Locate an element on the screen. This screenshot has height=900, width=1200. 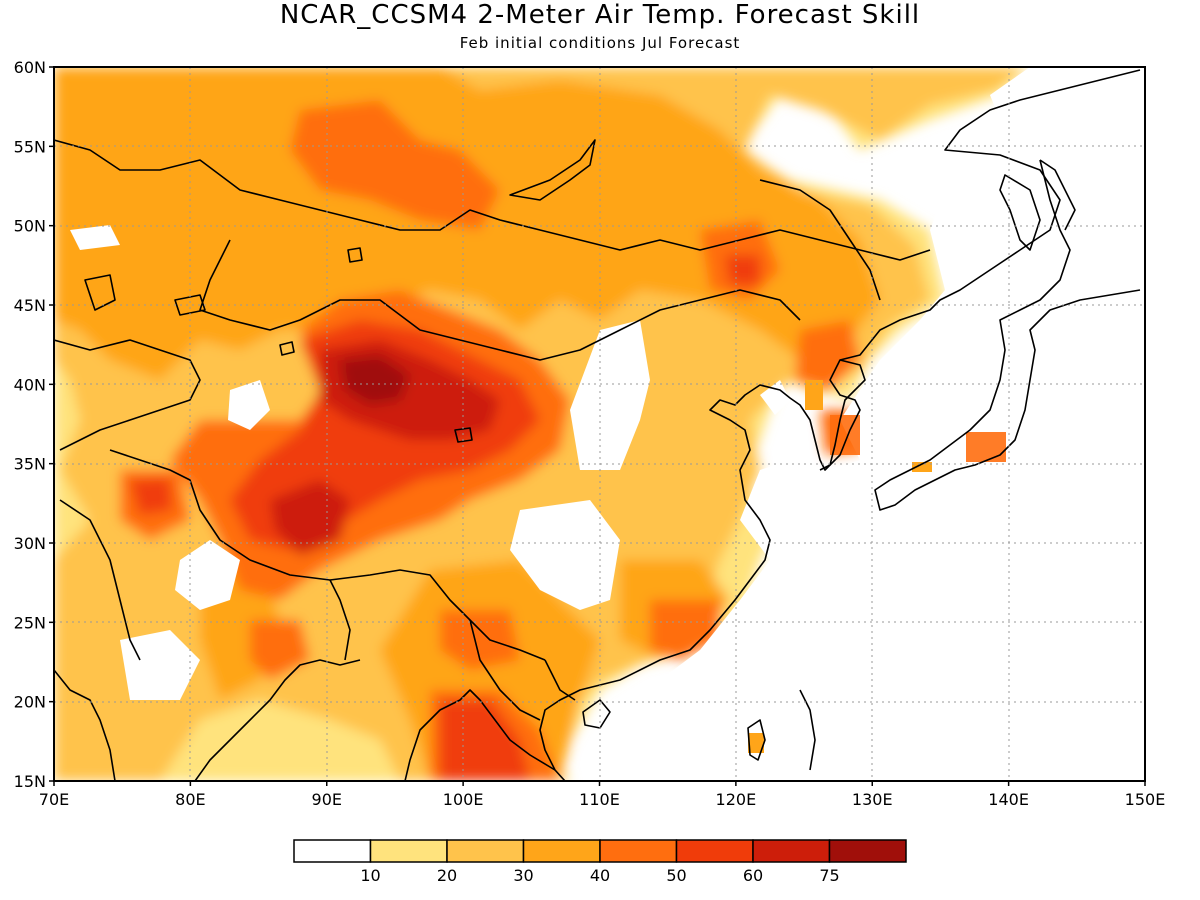
lat-tick-label: 40N is located at coordinates (30, 384).